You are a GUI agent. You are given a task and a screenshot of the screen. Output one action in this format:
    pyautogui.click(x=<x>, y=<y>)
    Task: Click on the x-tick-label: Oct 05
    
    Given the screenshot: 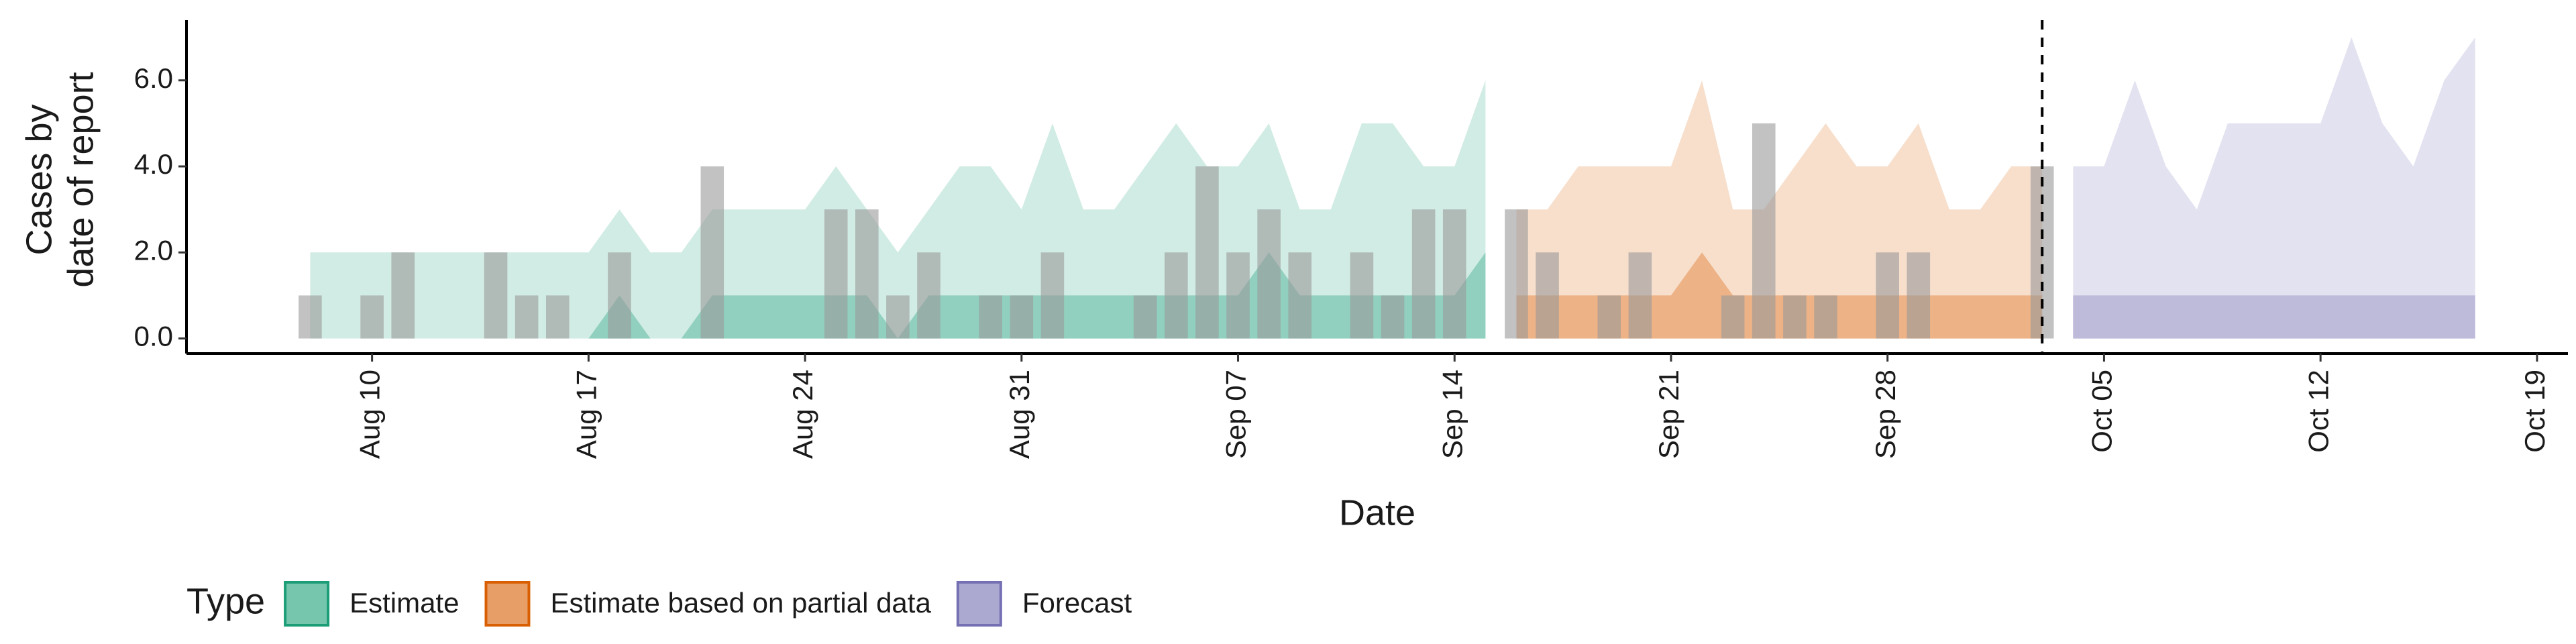 What is the action you would take?
    pyautogui.click(x=2102, y=411)
    